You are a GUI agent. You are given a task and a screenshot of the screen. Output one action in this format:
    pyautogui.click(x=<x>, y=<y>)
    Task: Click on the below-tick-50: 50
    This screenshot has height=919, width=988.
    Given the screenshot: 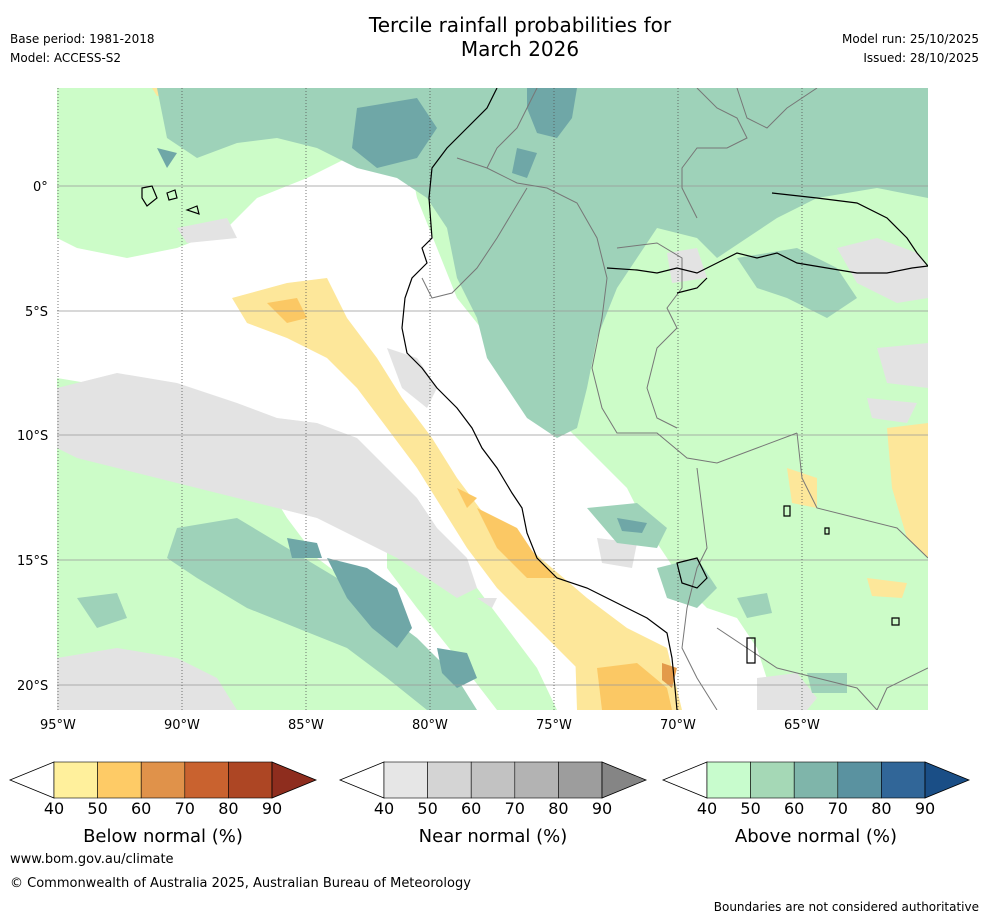 What is the action you would take?
    pyautogui.click(x=97, y=808)
    